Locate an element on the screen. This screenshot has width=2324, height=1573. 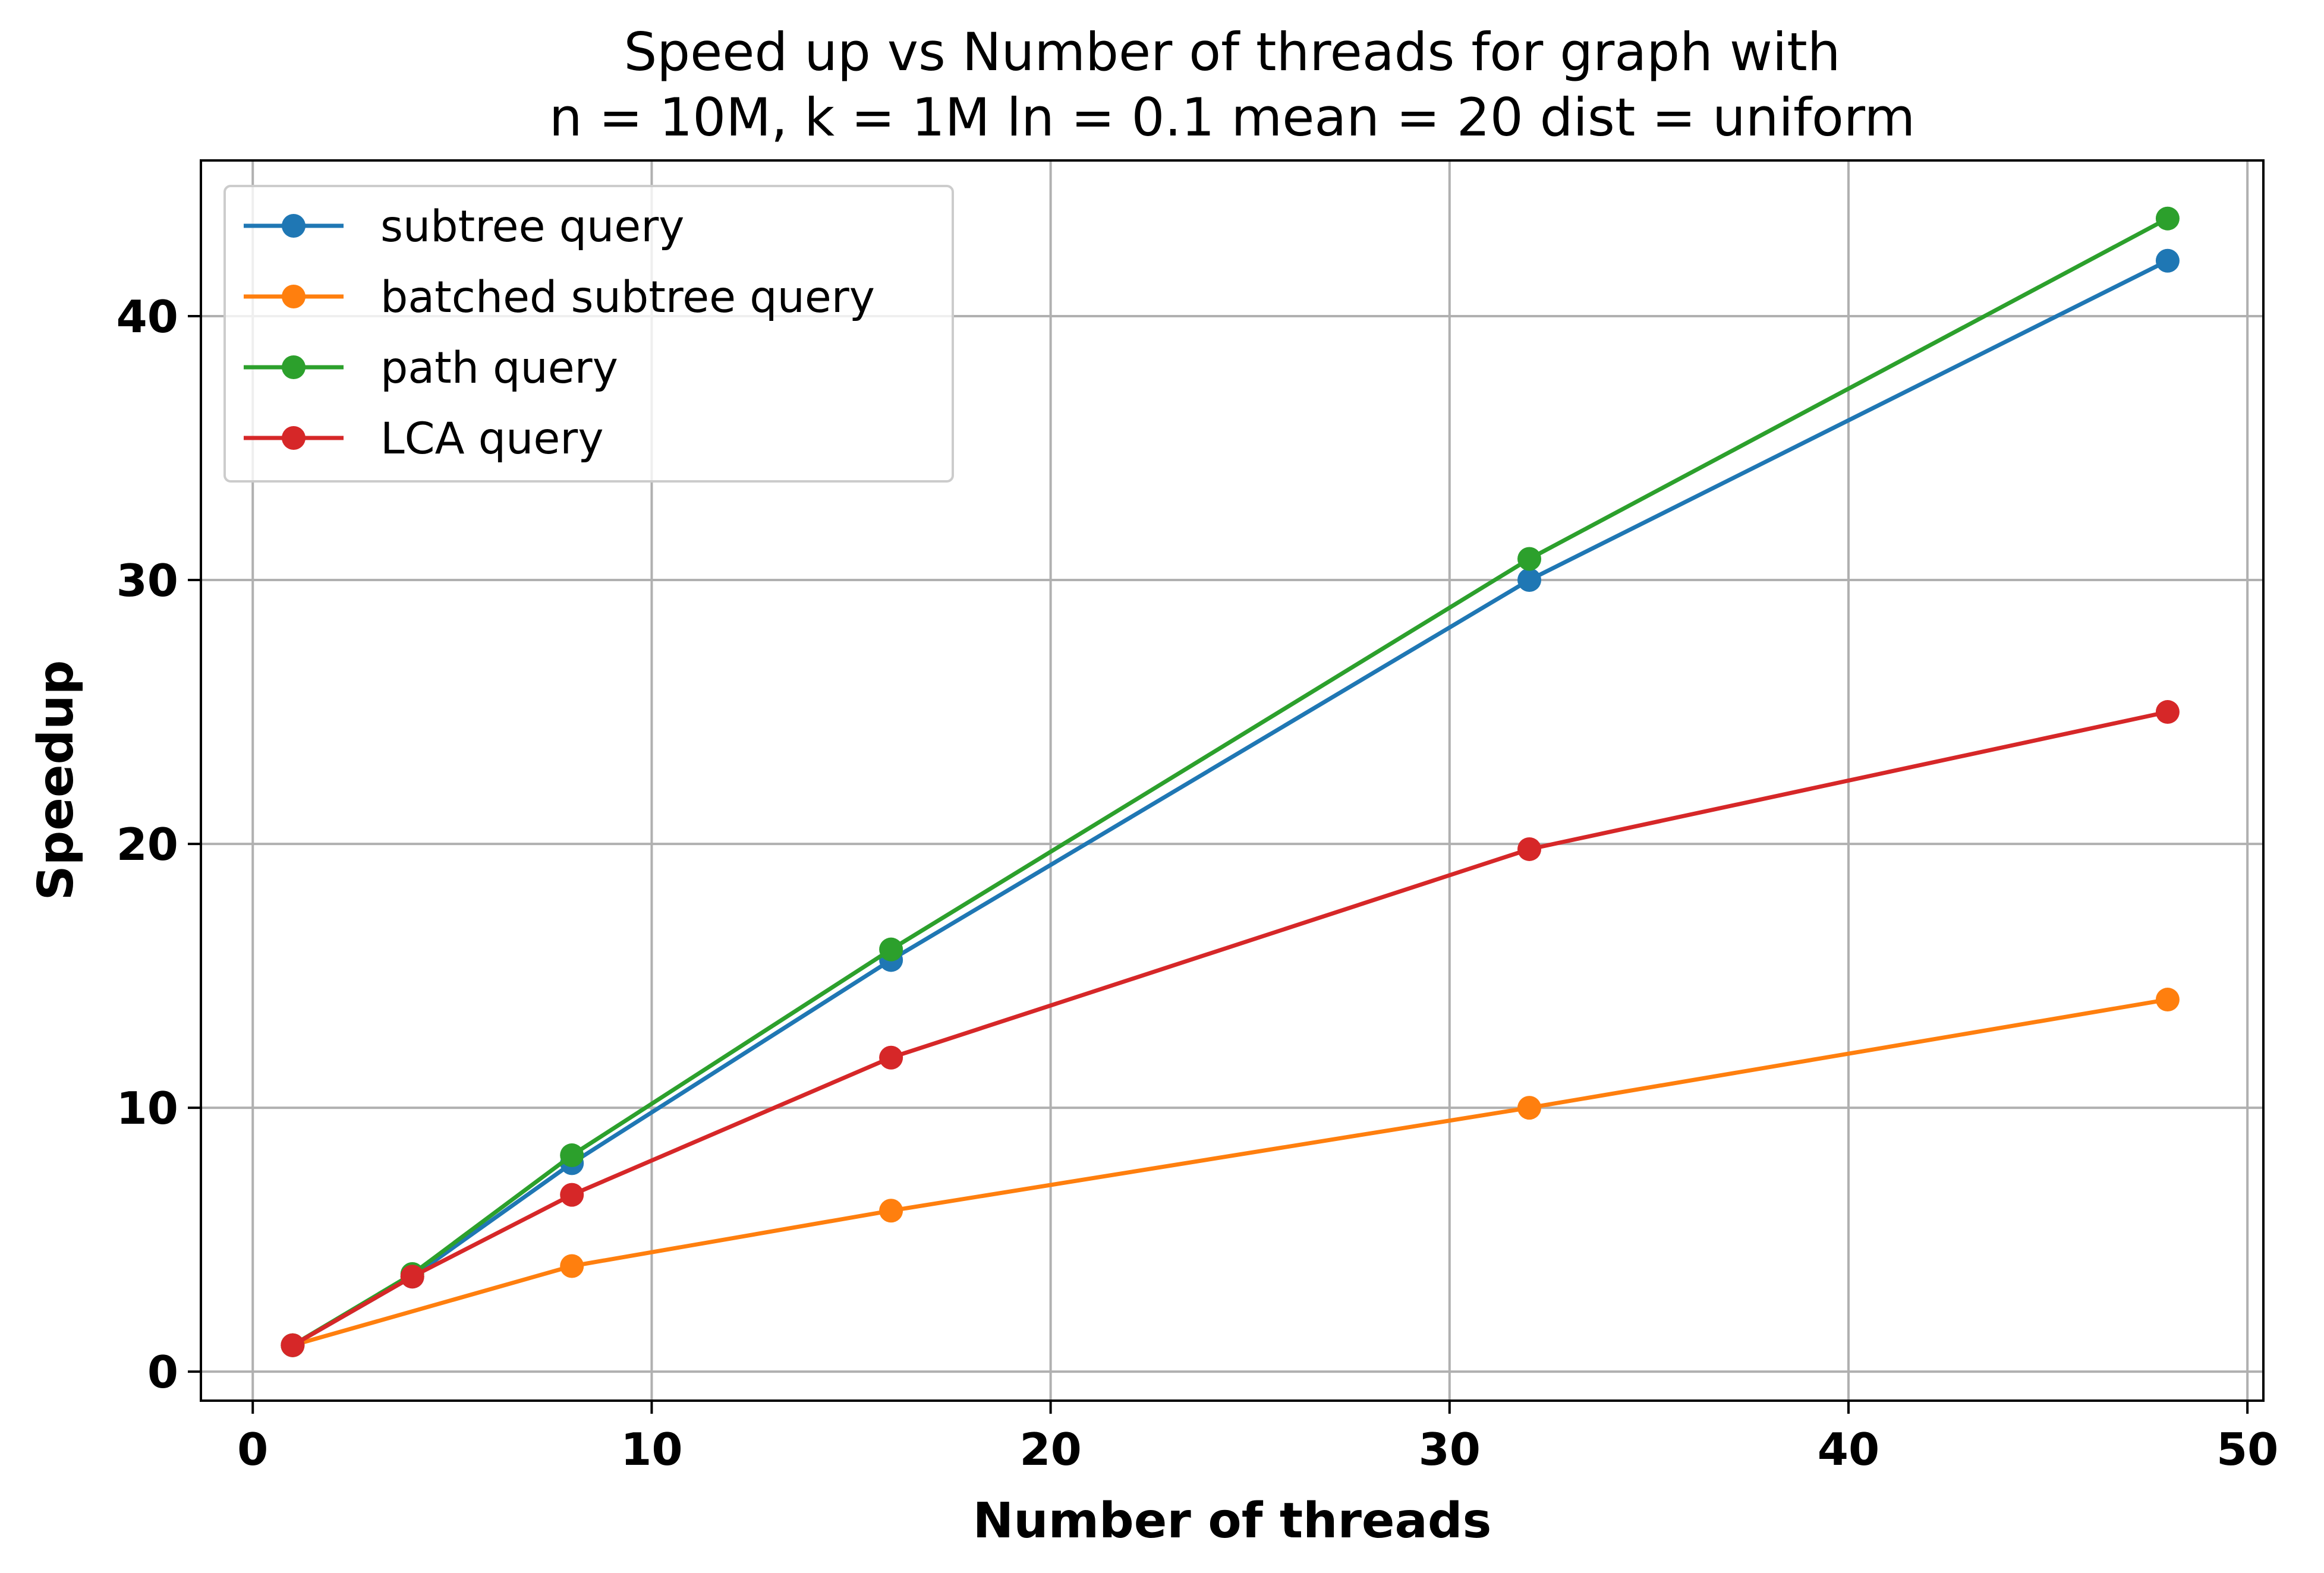
legend-label: LCA query is located at coordinates (492, 439).